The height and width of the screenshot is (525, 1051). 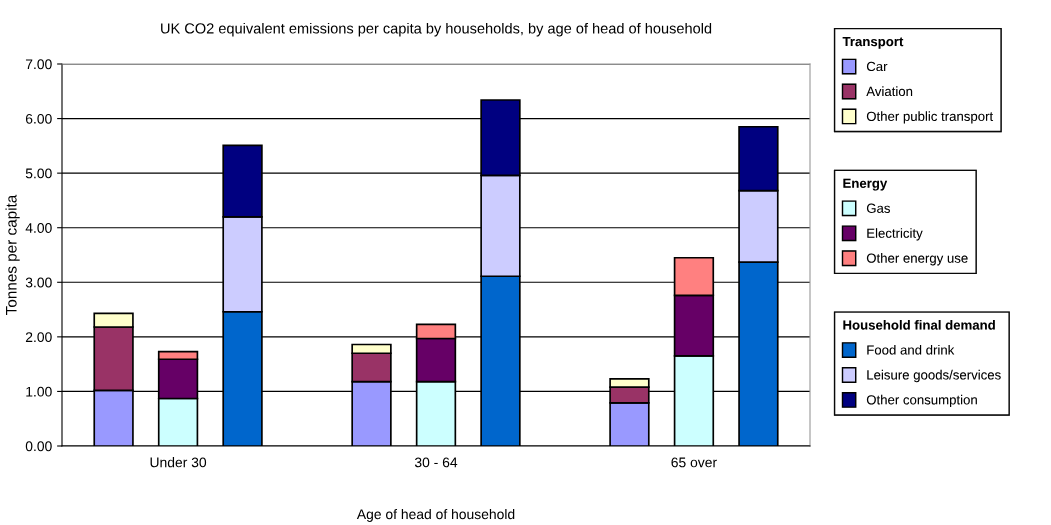 I want to click on text: Transport, so click(x=873, y=43).